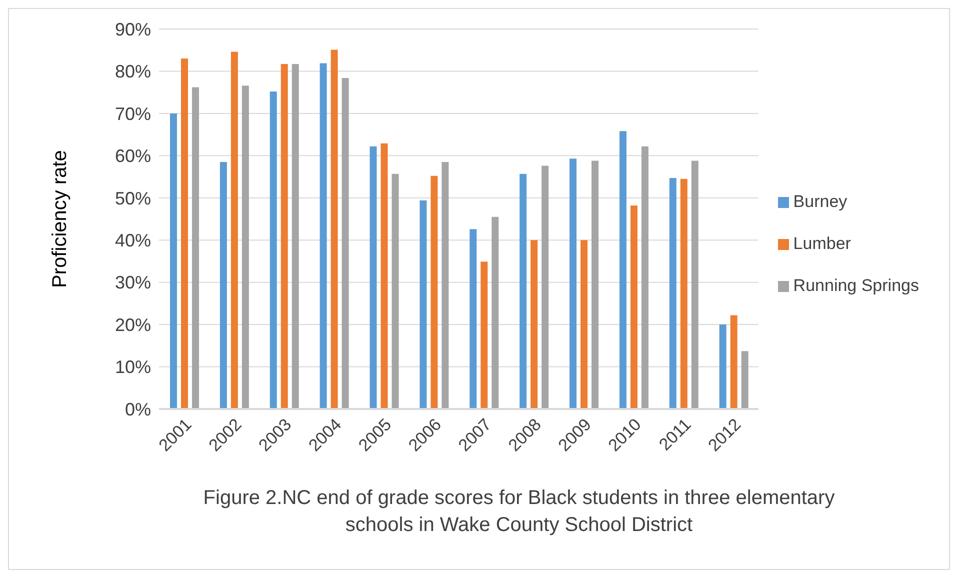 The image size is (967, 584). I want to click on y-tick-label: 70%, so click(132, 114).